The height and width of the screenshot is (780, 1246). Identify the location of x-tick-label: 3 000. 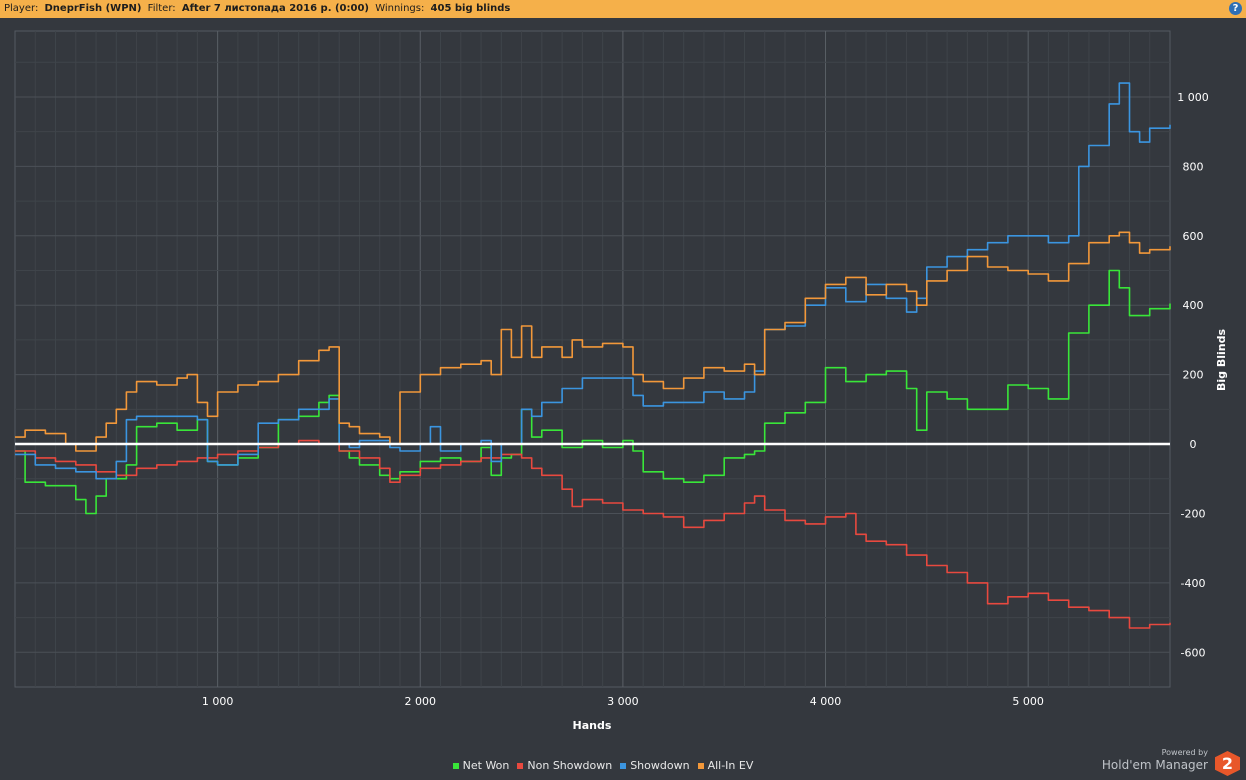
(623, 701).